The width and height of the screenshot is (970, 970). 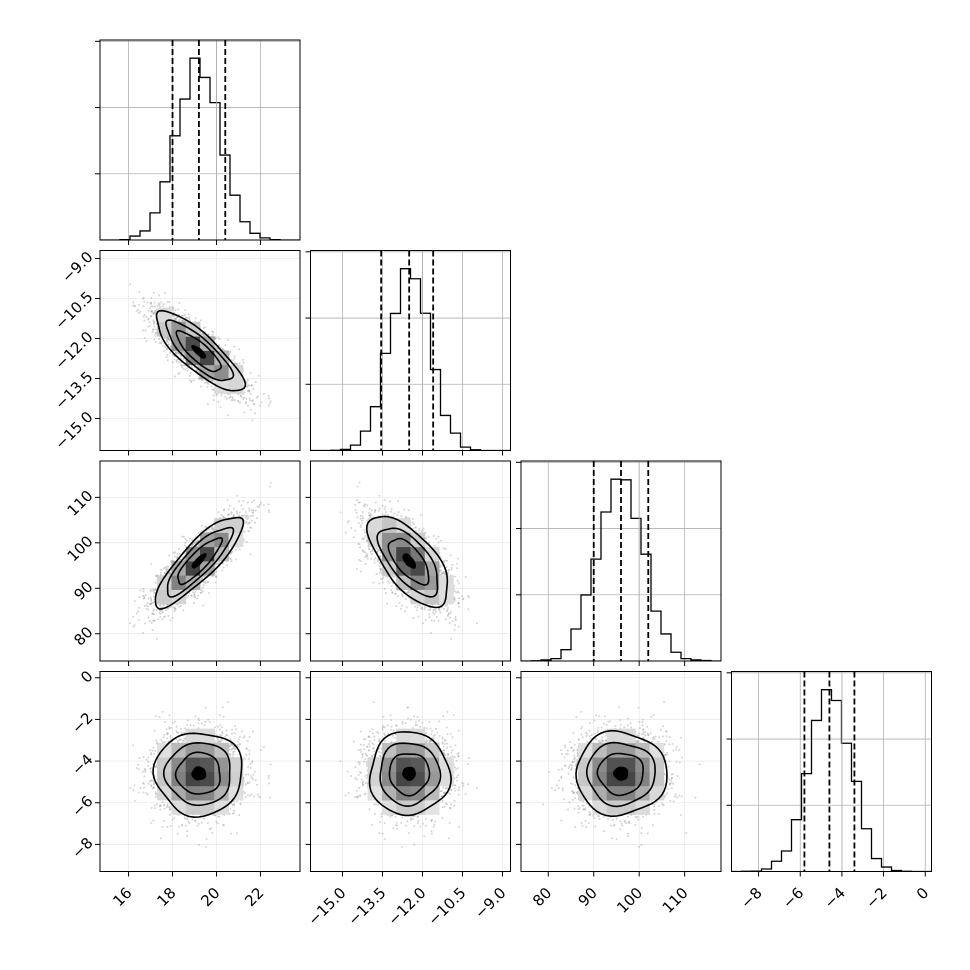 What do you see at coordinates (73, 310) in the screenshot?
I see `y-tick-label: −10.5` at bounding box center [73, 310].